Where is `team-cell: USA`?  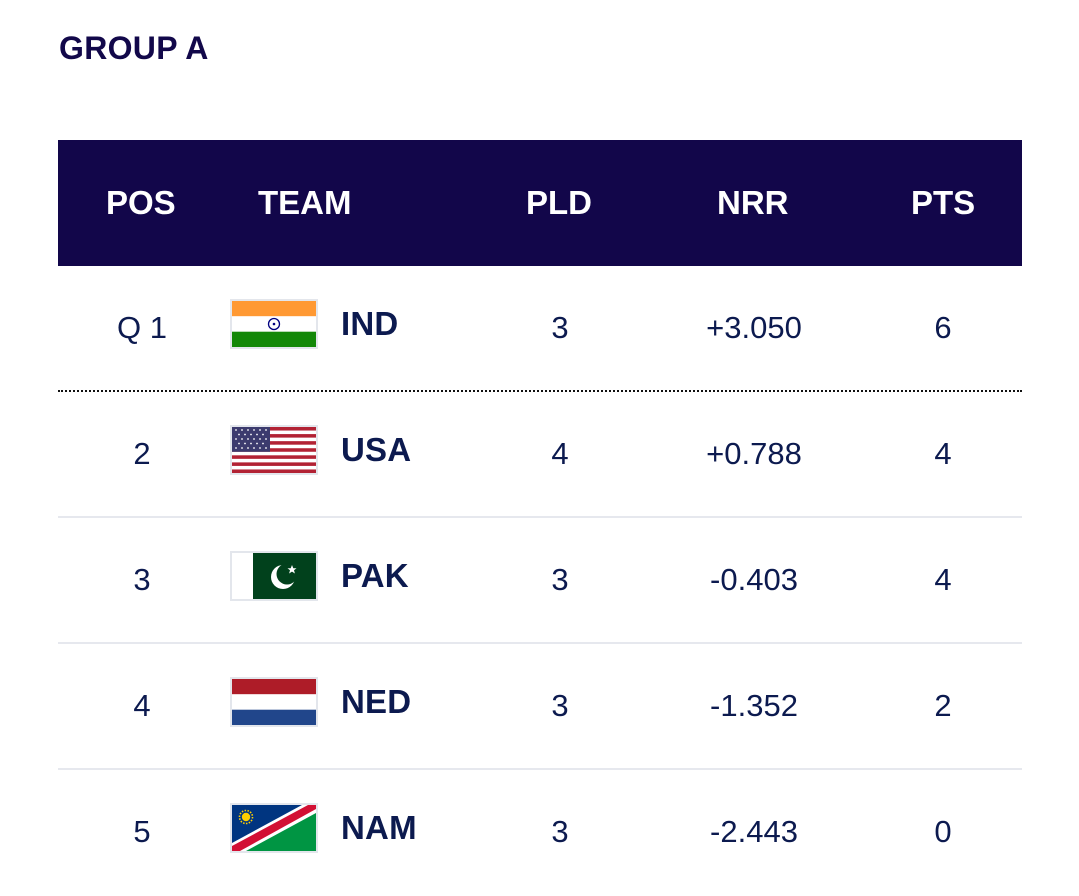 team-cell: USA is located at coordinates (320, 450).